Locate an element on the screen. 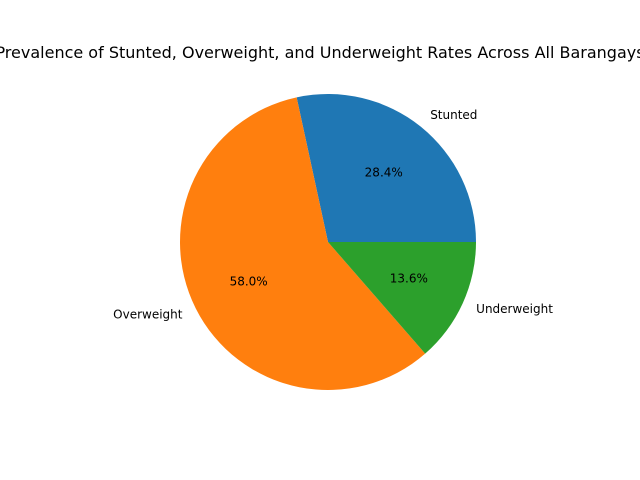 The image size is (640, 480). slice-label-overweight: Overweight is located at coordinates (148, 314).